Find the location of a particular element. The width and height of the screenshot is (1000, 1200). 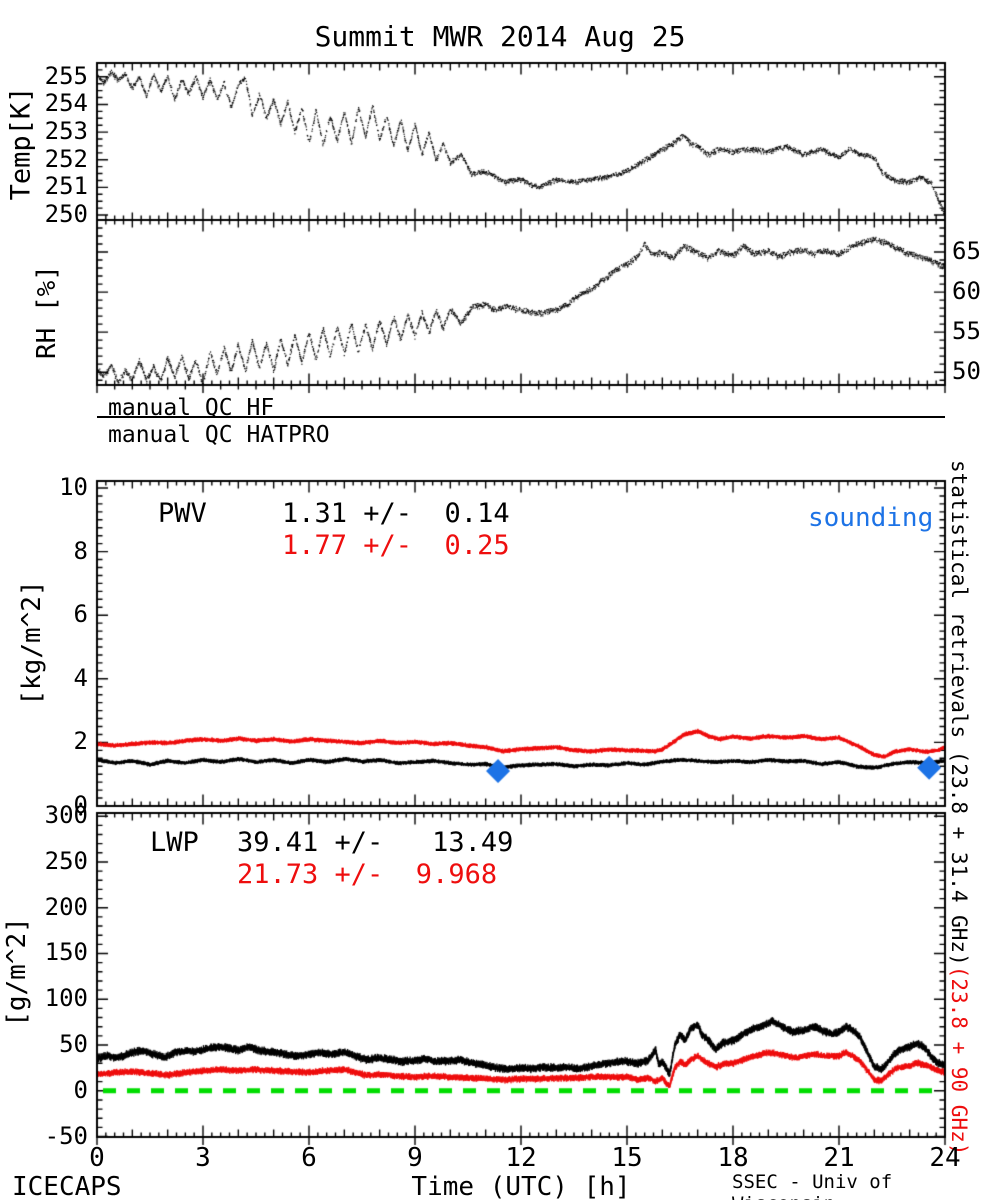

rh-y-tick-label: 65 is located at coordinates (966, 251).